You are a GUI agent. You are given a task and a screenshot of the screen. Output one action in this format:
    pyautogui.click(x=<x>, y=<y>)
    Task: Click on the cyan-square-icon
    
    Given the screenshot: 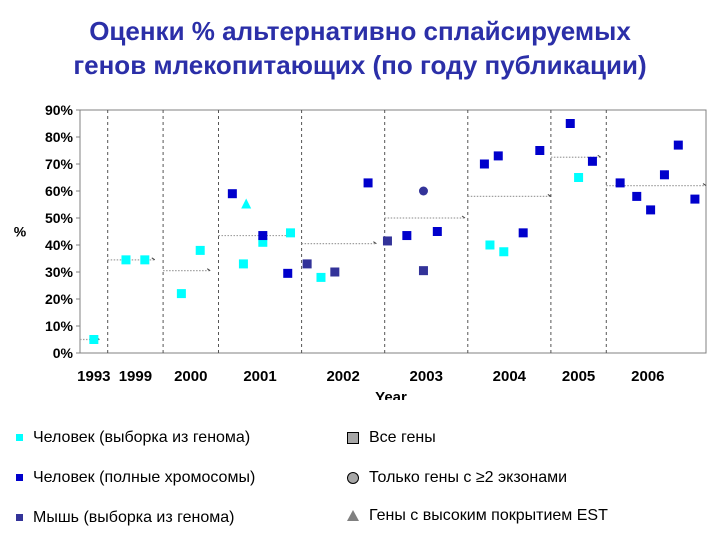 What is the action you would take?
    pyautogui.click(x=19, y=438)
    